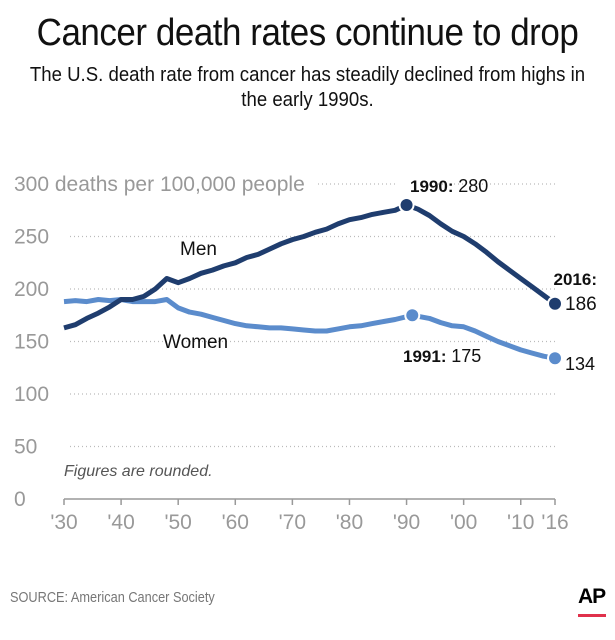 Image resolution: width=615 pixels, height=640 pixels. Describe the element at coordinates (592, 596) in the screenshot. I see `ap-logo: AP` at that location.